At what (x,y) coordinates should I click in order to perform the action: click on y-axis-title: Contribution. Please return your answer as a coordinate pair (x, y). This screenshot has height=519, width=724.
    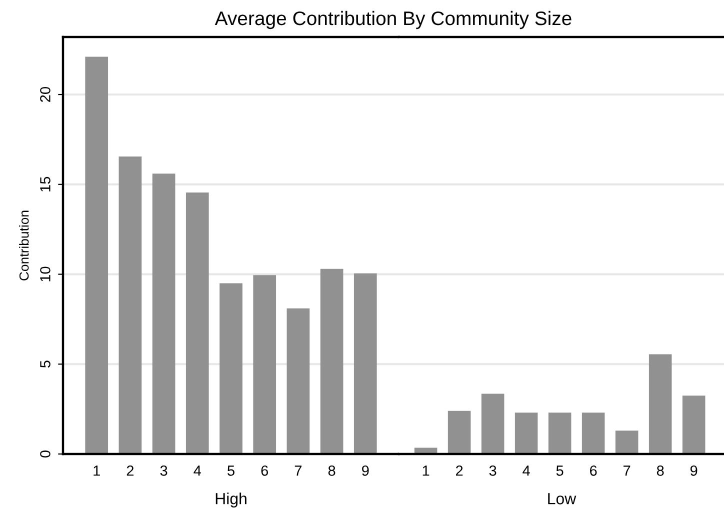
    Looking at the image, I should click on (24, 245).